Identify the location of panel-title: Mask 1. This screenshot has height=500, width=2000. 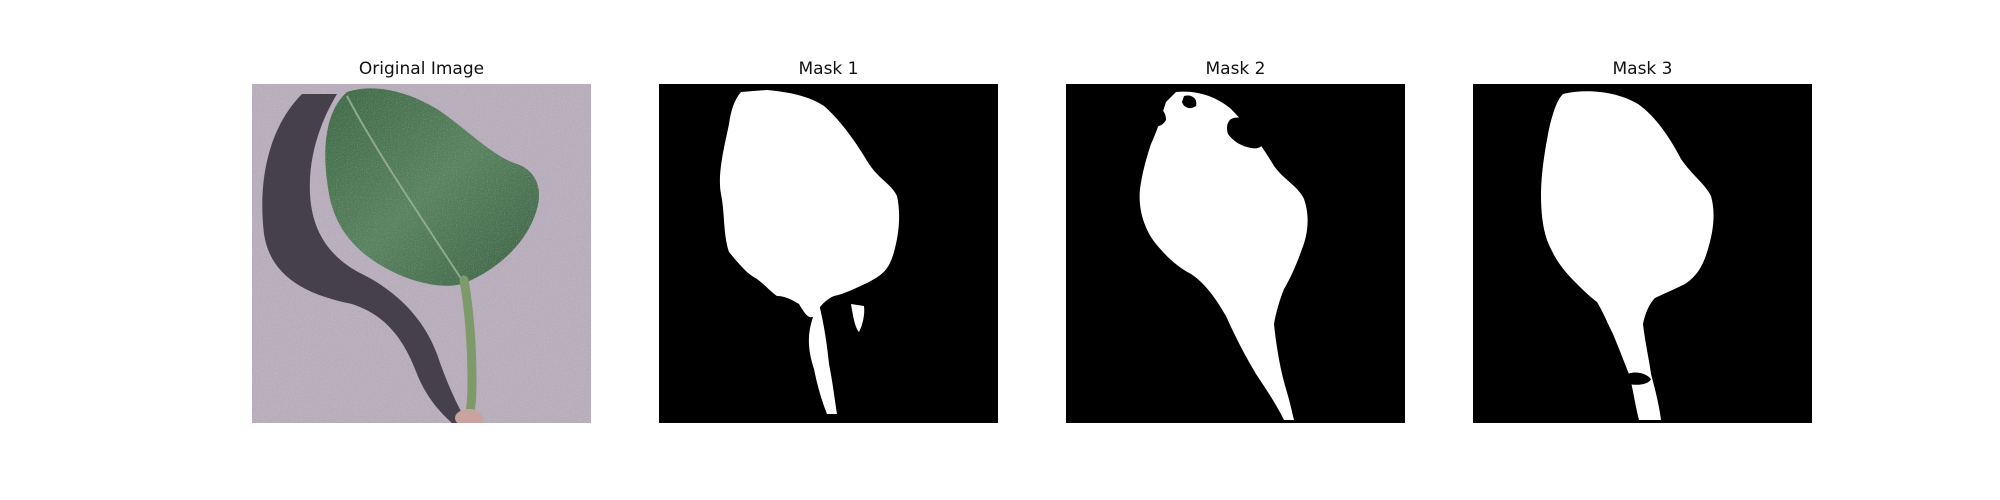
(828, 69).